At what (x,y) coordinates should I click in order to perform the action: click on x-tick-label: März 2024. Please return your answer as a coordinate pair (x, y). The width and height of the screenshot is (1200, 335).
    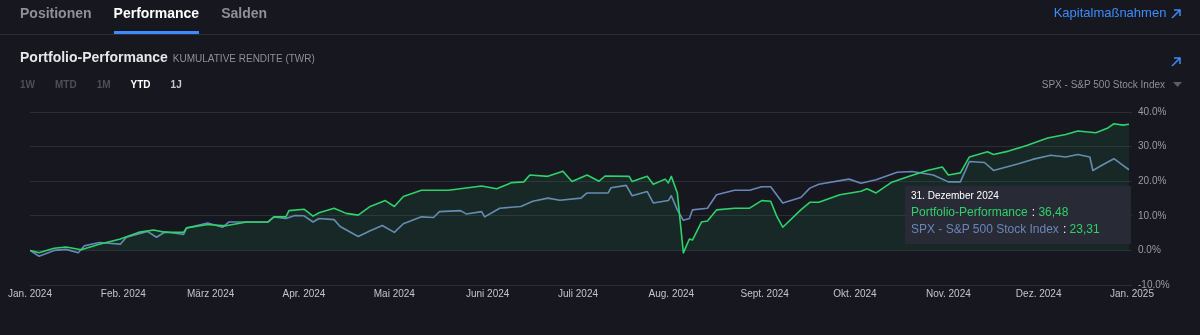
    Looking at the image, I should click on (211, 293).